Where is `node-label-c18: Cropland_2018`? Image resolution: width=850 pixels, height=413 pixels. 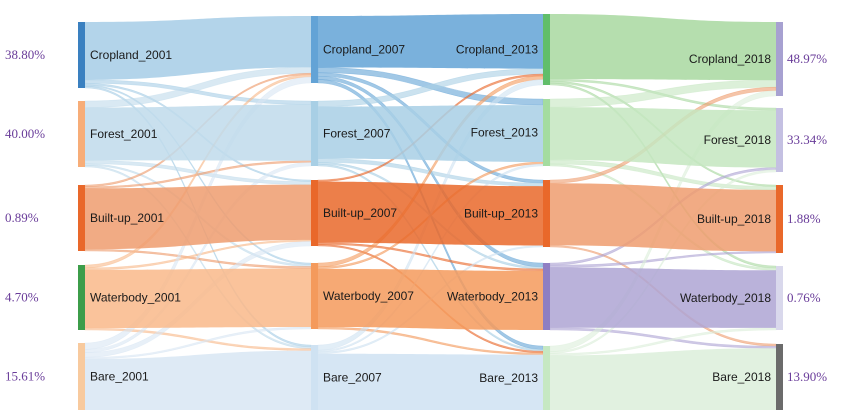 node-label-c18: Cropland_2018 is located at coordinates (730, 59).